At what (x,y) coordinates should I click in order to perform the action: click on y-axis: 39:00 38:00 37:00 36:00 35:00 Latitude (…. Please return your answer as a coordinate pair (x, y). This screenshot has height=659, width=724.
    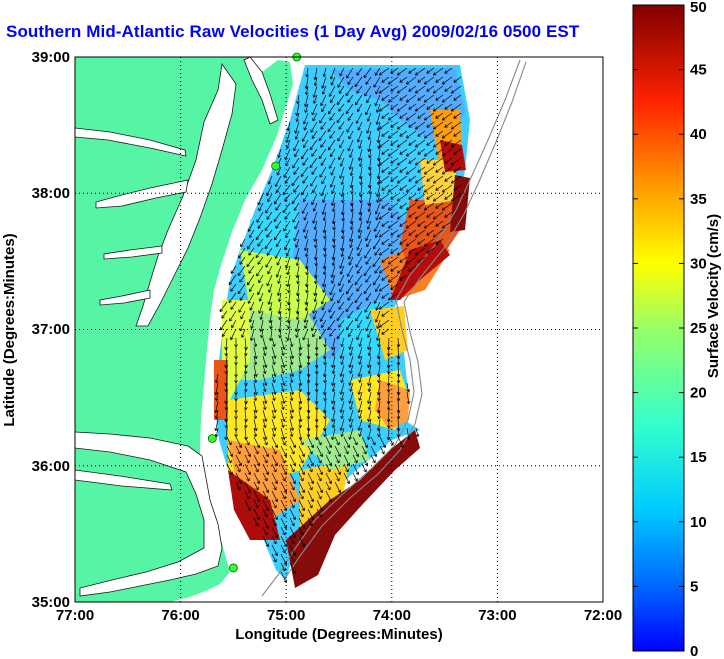
    Looking at the image, I should click on (35, 330).